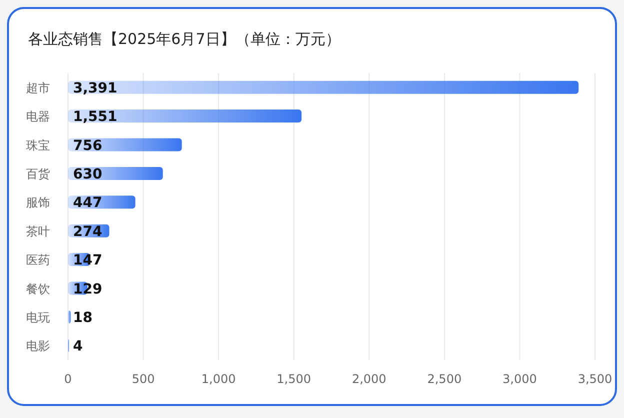 The image size is (624, 418). I want to click on x-tick-label: 3,000, so click(519, 379).